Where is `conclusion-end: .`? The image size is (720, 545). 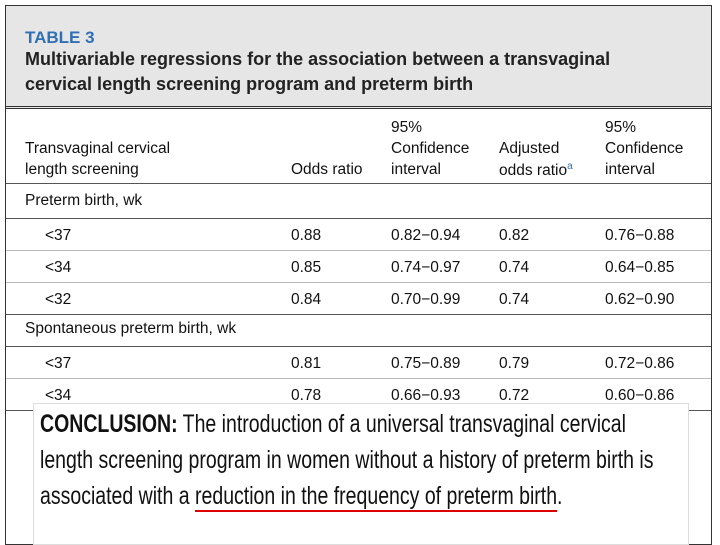
conclusion-end: . is located at coordinates (560, 496).